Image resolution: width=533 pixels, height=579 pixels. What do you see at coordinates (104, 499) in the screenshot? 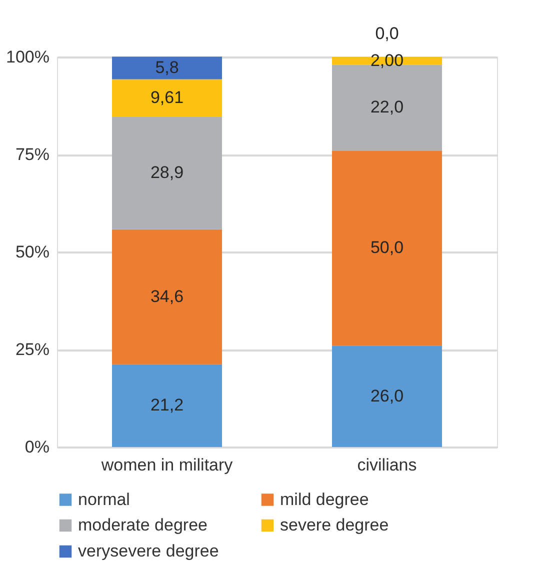
I see `legend-label: normal` at bounding box center [104, 499].